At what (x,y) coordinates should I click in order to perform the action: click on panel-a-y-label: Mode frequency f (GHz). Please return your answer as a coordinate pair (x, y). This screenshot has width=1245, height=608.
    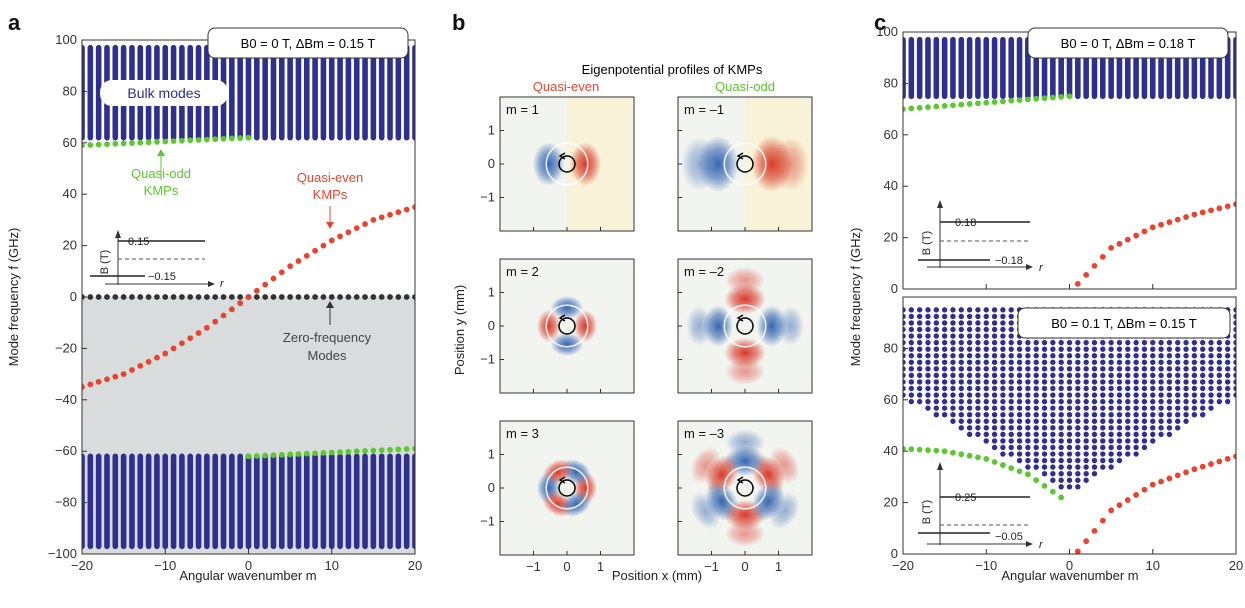
    Looking at the image, I should click on (13, 297).